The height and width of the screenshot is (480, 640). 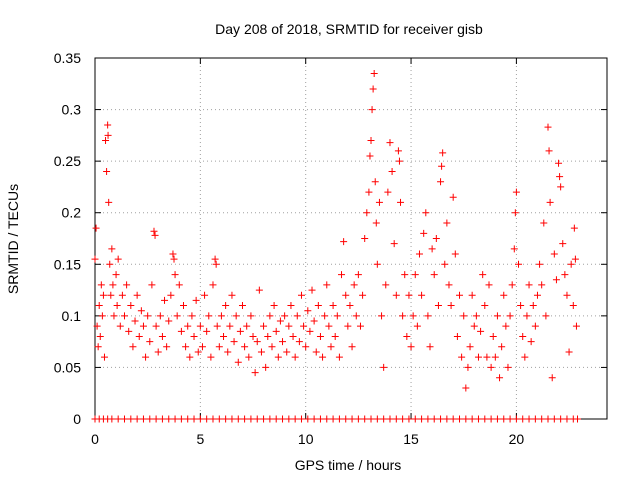 I want to click on y-tick-label: 0.35, so click(x=67, y=58).